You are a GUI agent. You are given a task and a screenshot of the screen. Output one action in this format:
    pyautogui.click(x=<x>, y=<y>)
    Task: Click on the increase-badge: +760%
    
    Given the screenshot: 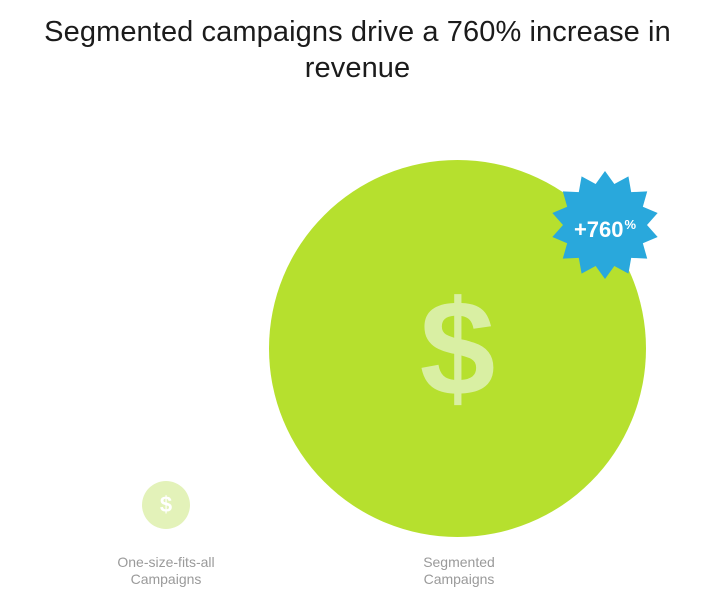 What is the action you would take?
    pyautogui.click(x=605, y=225)
    